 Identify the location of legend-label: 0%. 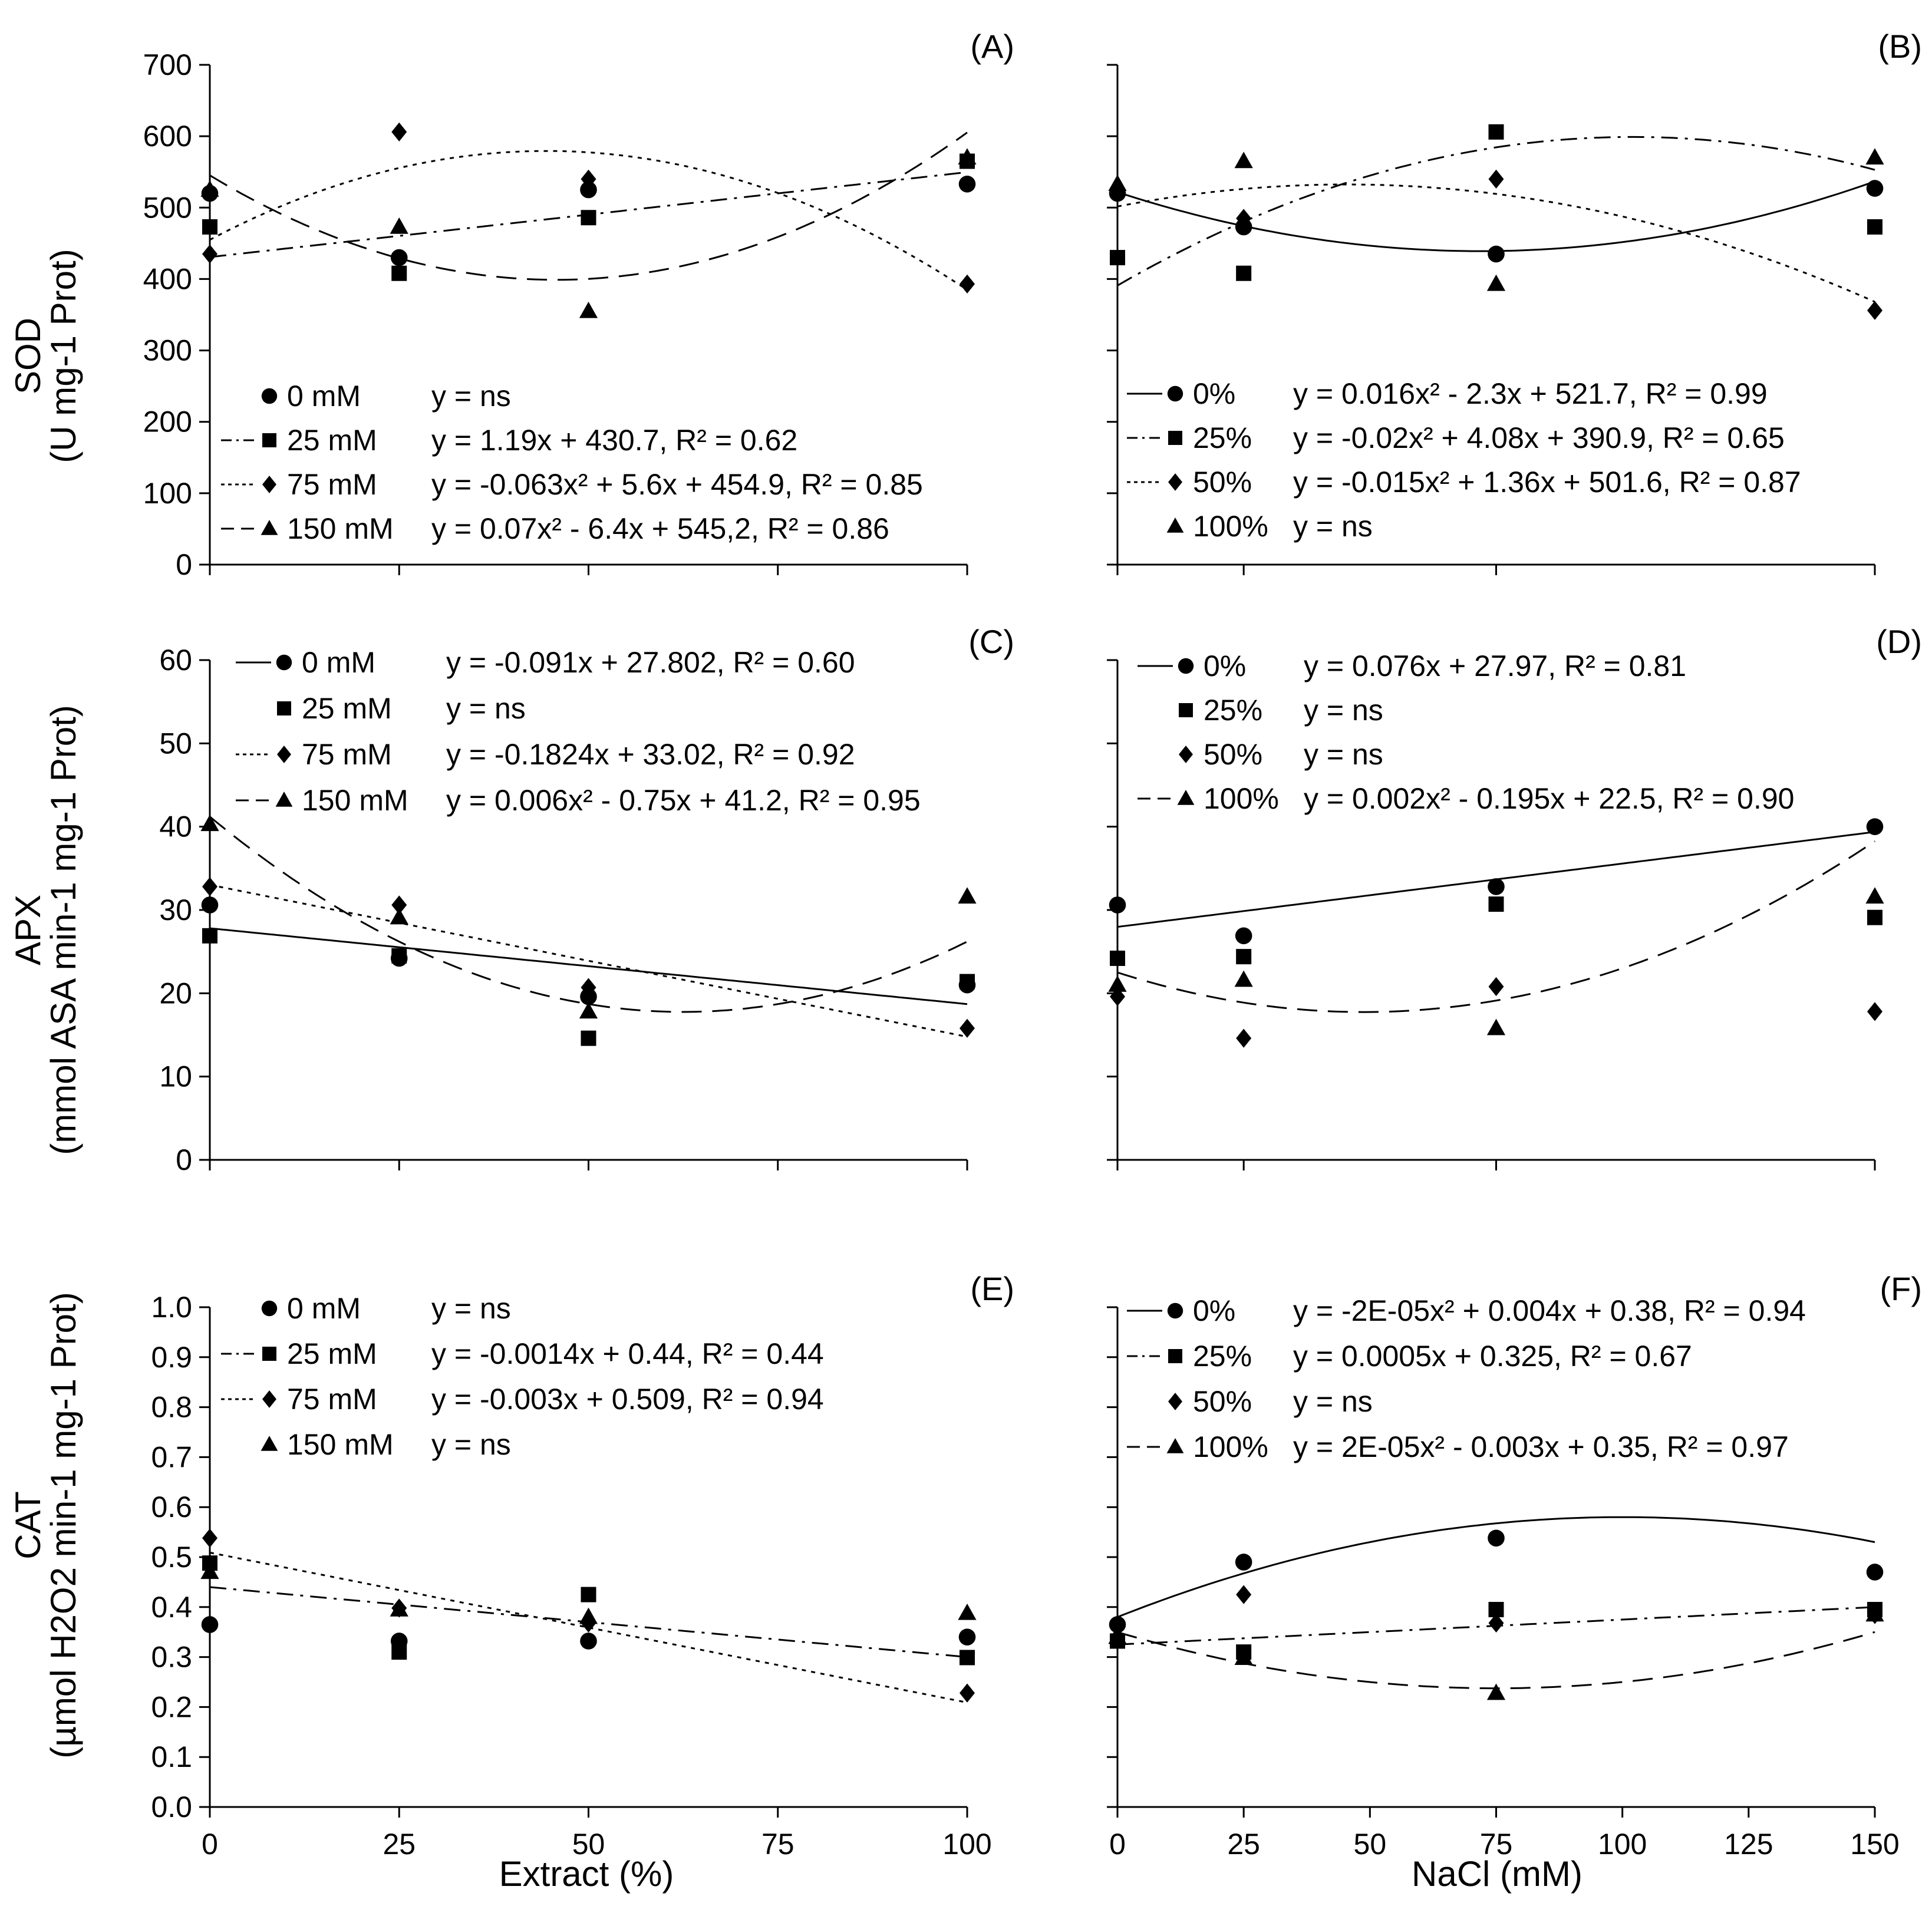
(1214, 1310).